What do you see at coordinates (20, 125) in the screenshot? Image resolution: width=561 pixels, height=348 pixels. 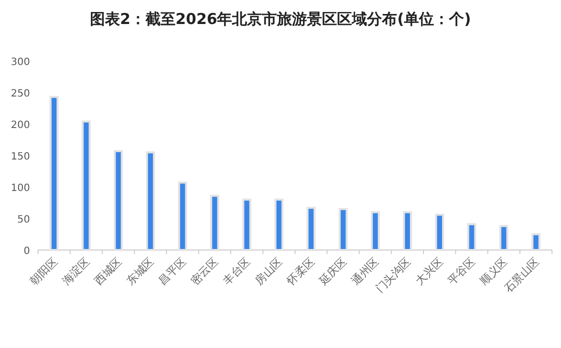 I see `y-tick-label: 200` at bounding box center [20, 125].